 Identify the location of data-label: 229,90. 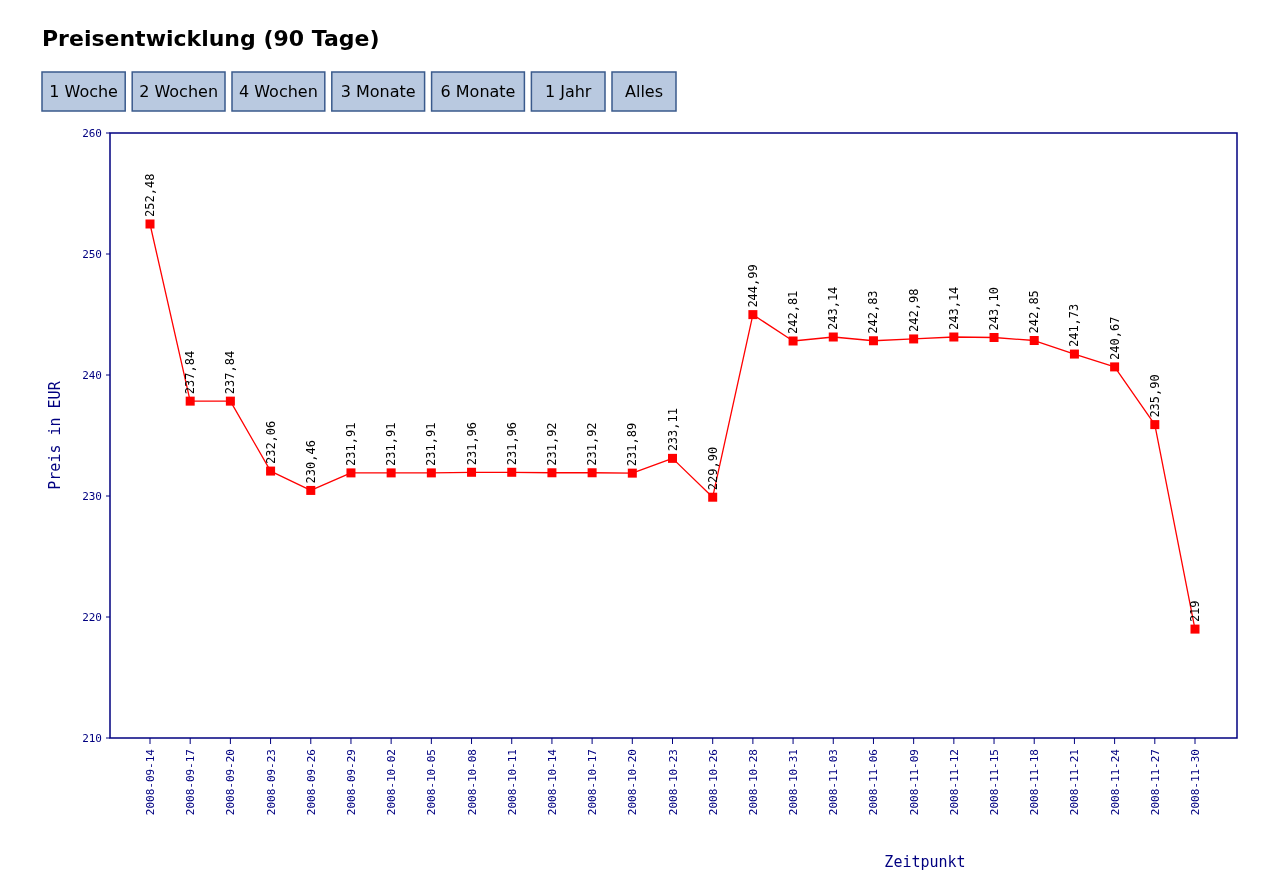
(712, 468).